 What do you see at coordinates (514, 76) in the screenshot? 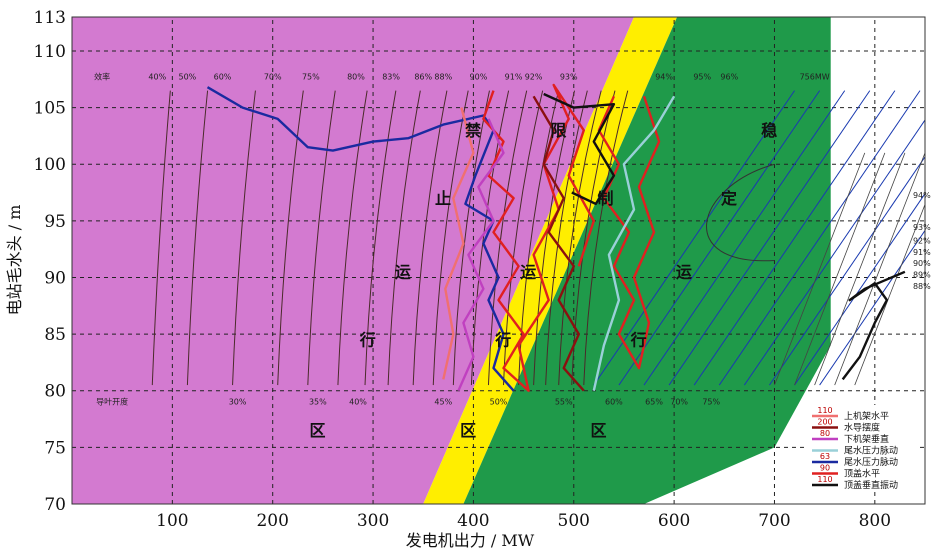
I see `efficiency-label: 91%` at bounding box center [514, 76].